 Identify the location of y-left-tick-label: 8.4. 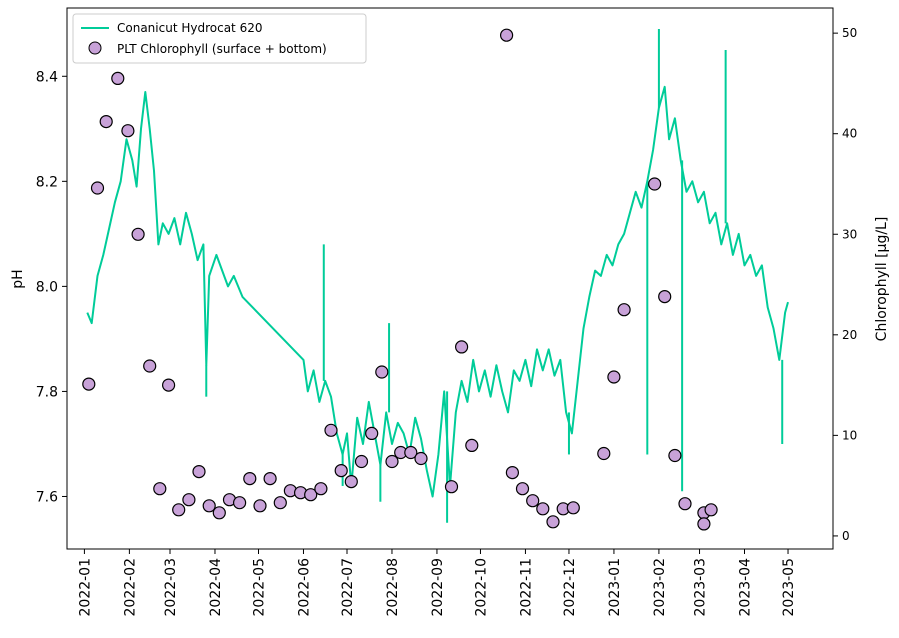
(47, 77).